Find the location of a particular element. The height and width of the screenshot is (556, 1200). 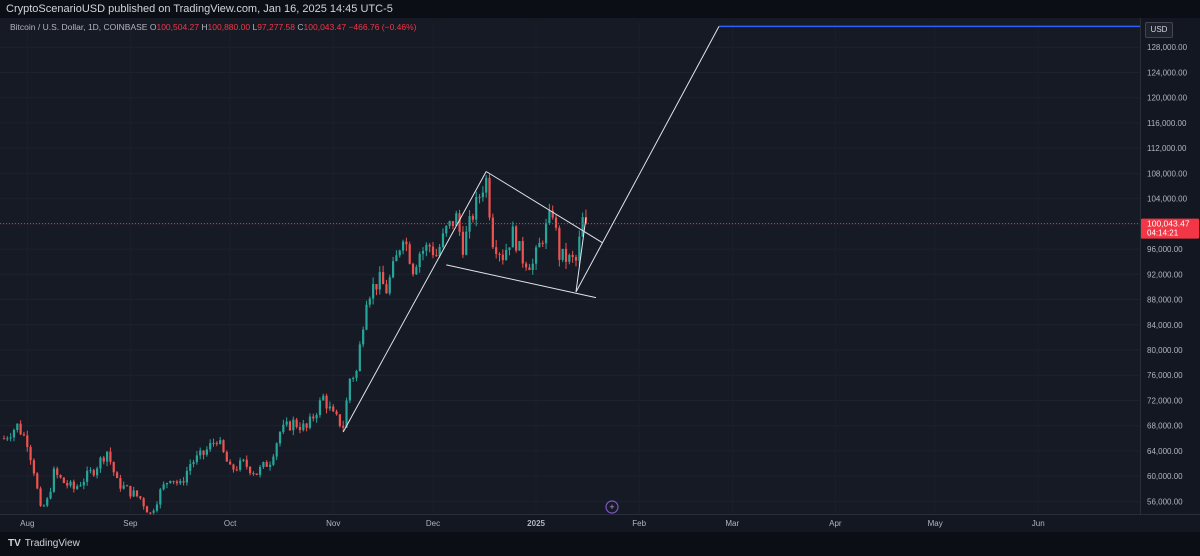

tradingview-brand: TV TradingView is located at coordinates (44, 543).